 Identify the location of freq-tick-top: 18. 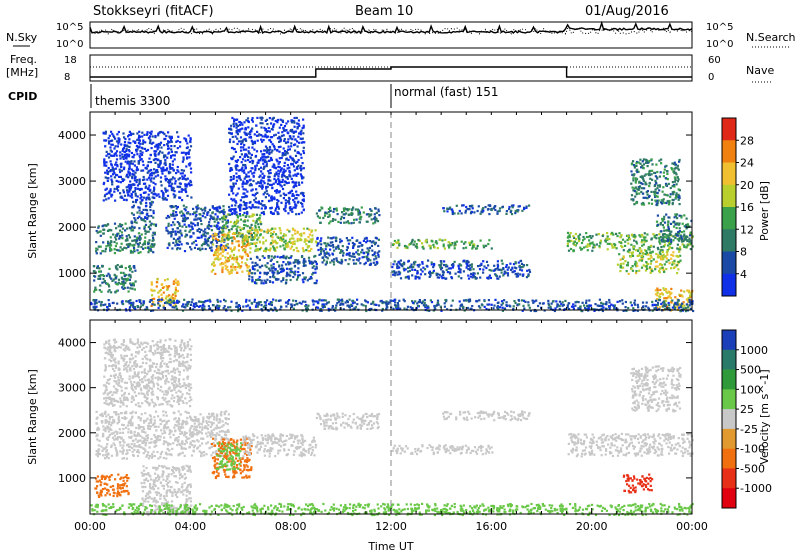
(70, 60).